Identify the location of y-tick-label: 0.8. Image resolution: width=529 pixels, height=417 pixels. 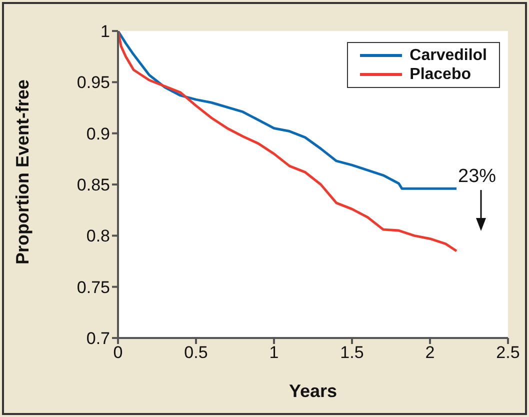
(98, 236).